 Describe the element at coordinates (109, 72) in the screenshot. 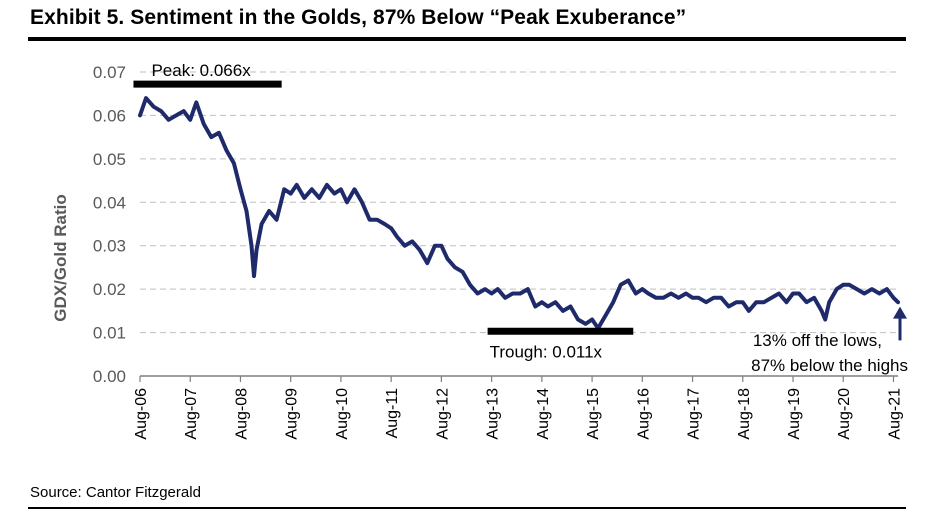

I see `y-tick-label: 0.07` at that location.